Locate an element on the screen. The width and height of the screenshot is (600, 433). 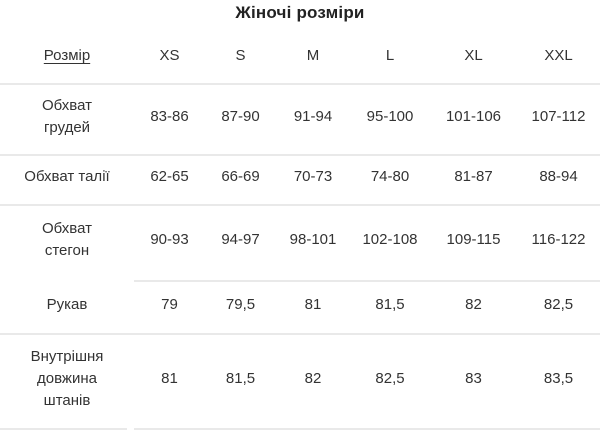
value-cell: 94-97 is located at coordinates (240, 239).